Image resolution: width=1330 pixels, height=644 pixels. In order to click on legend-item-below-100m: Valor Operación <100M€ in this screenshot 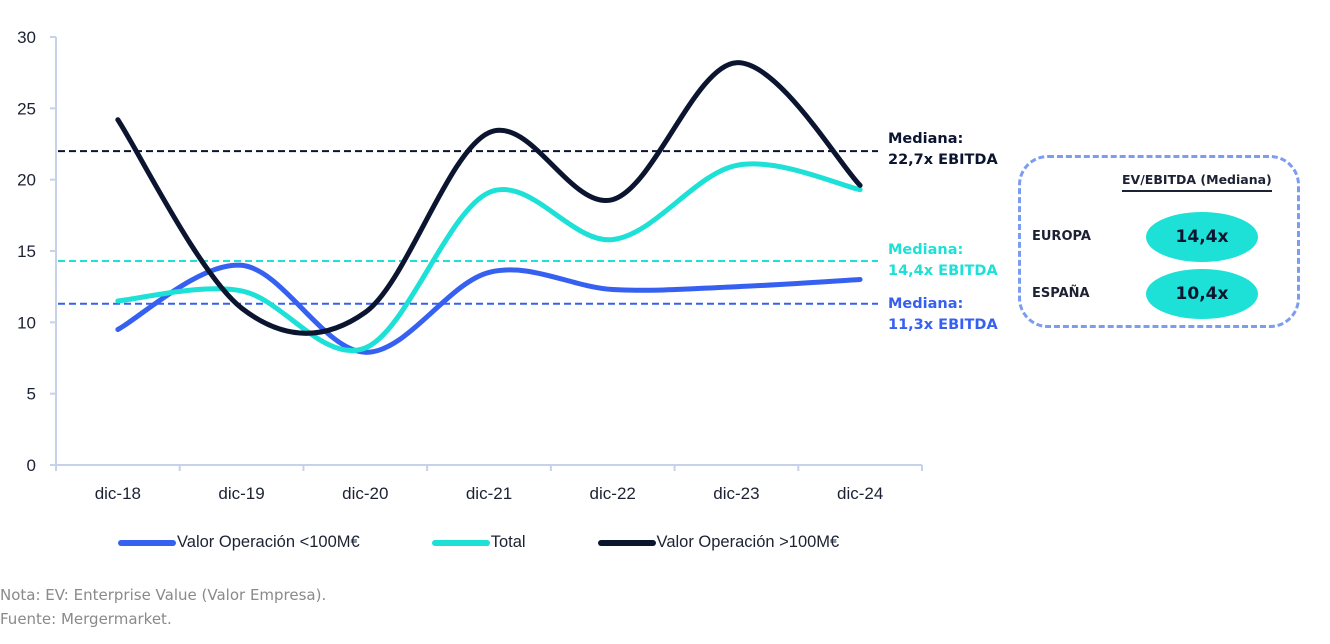, I will do `click(239, 542)`.